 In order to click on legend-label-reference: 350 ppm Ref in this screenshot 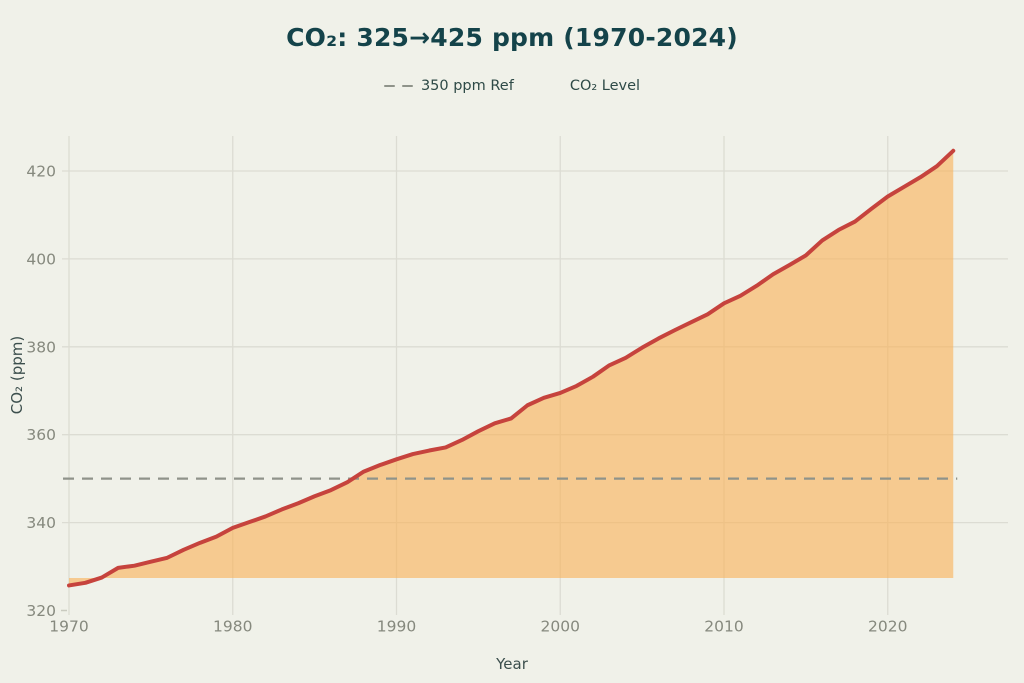, I will do `click(467, 86)`.